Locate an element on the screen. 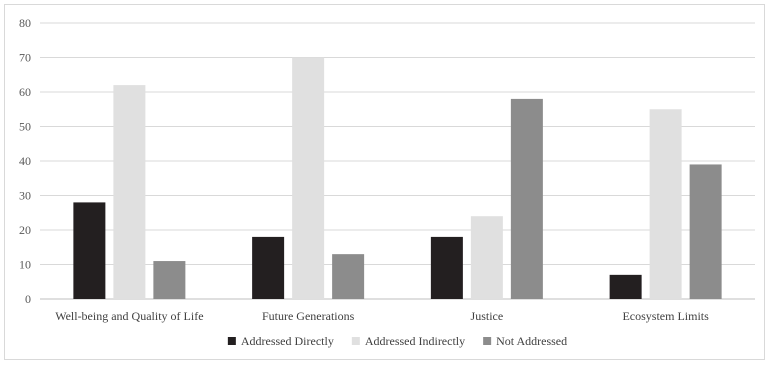  x-category-label: Justice is located at coordinates (487, 316).